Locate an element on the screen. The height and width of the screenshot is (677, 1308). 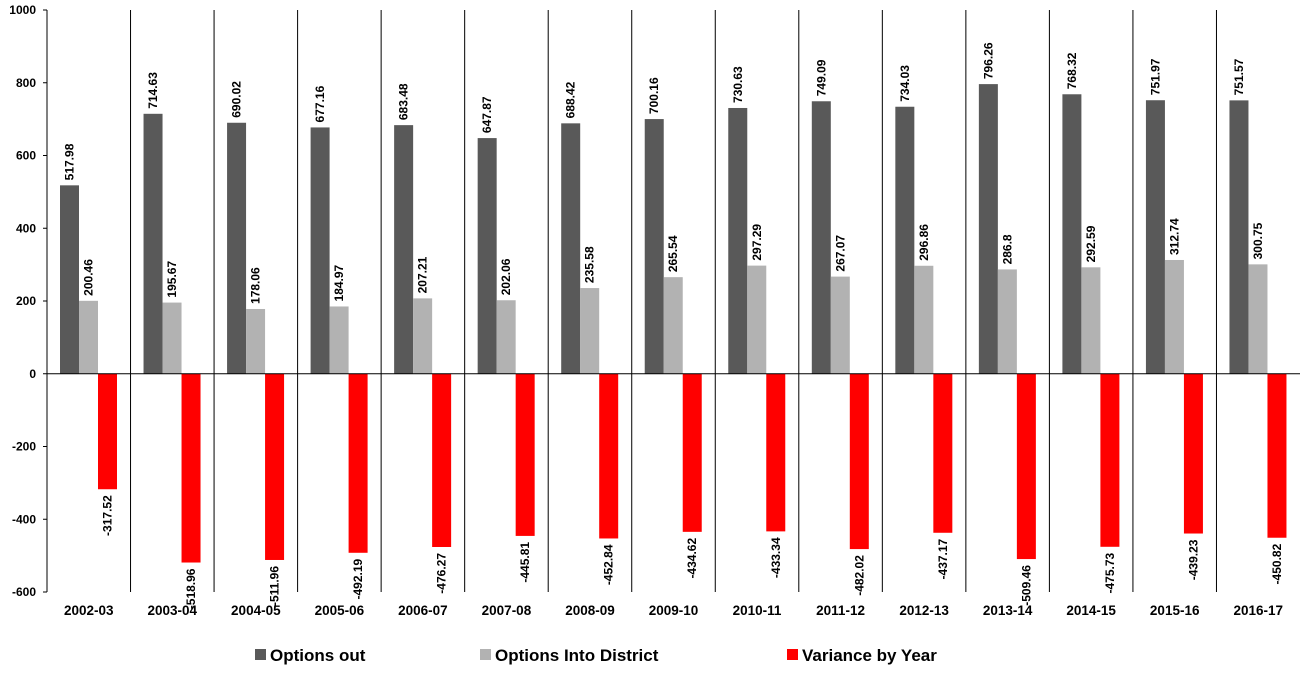
data-label: 178.06 is located at coordinates (256, 285).